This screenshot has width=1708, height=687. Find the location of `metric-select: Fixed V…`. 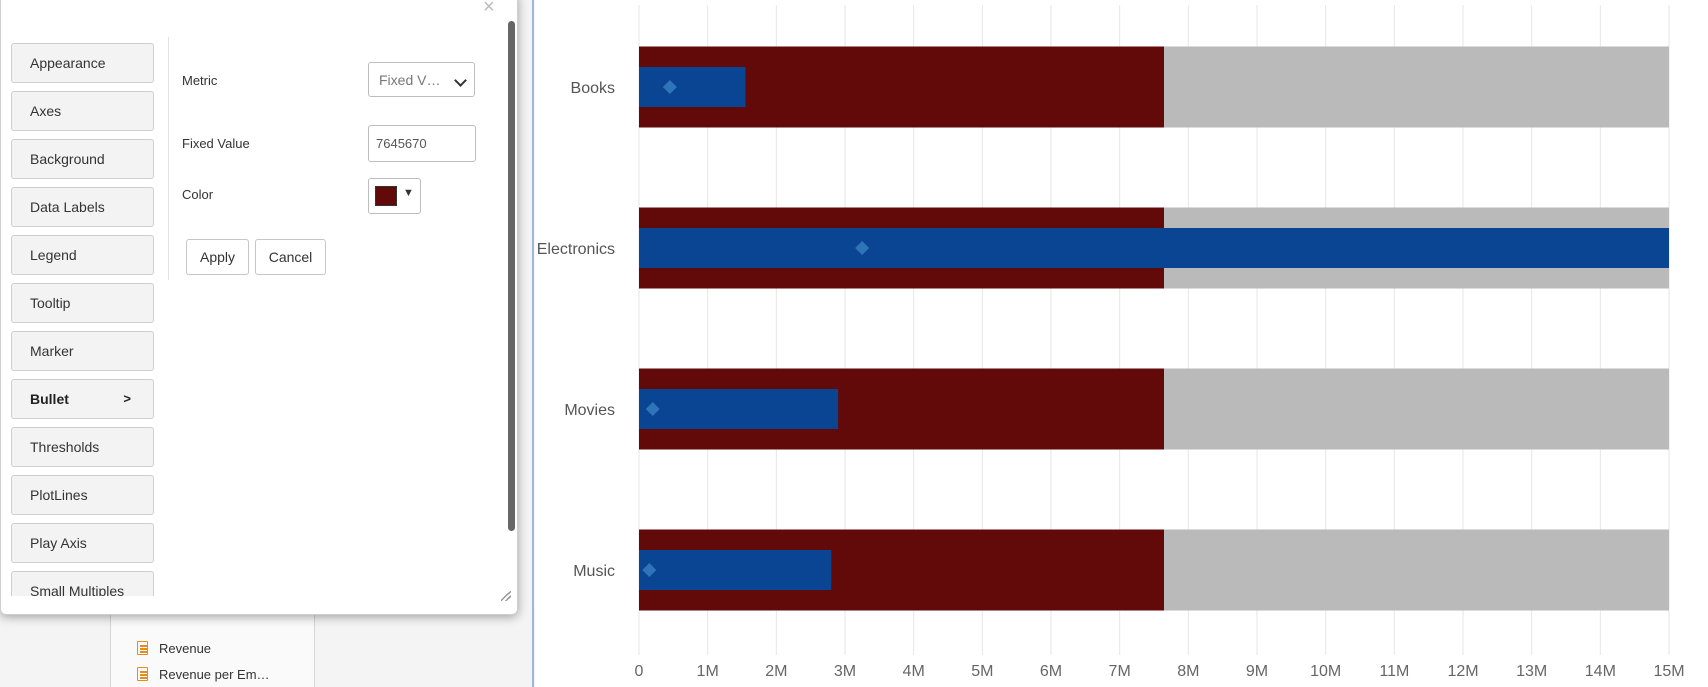

metric-select: Fixed V… is located at coordinates (421, 79).